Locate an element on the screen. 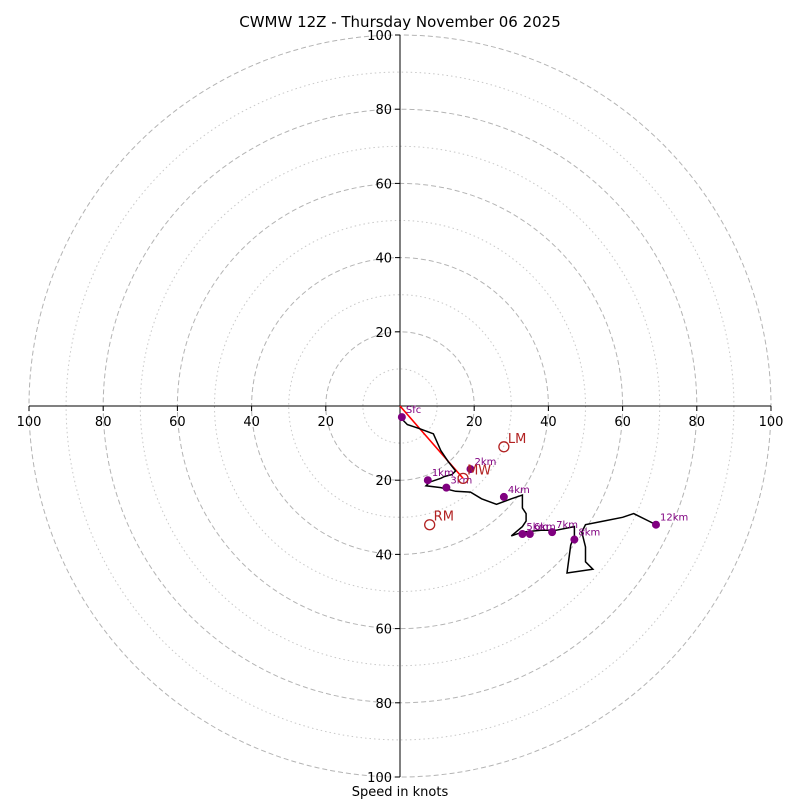 This screenshot has width=800, height=800. tick-label-top: 40 is located at coordinates (383, 259).